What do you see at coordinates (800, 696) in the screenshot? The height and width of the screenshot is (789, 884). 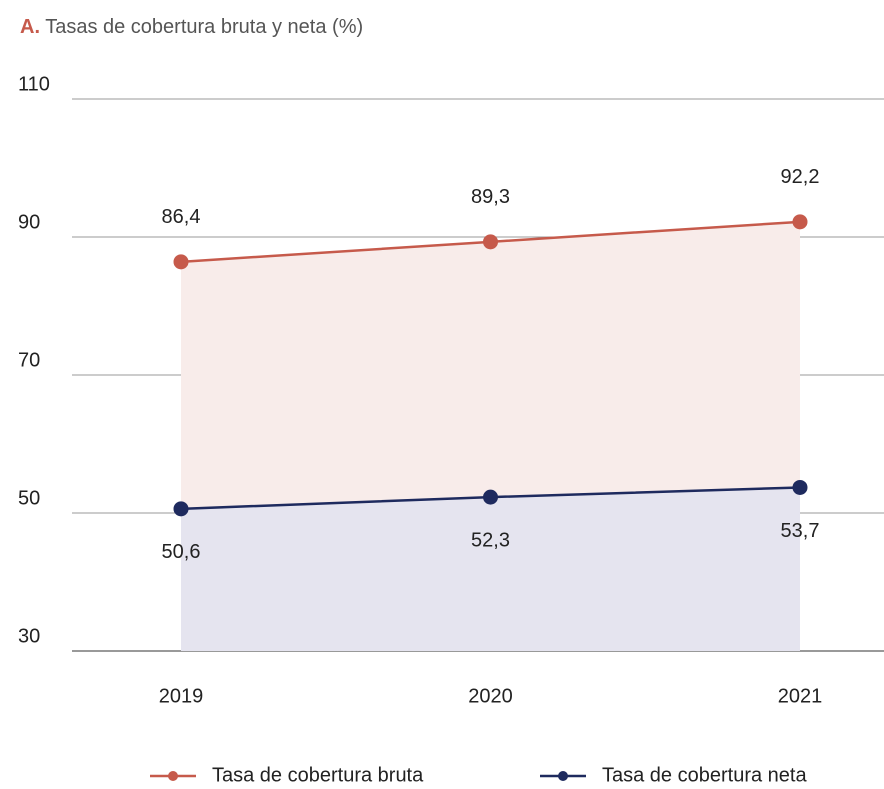 I see `x-tick-label: 2021` at bounding box center [800, 696].